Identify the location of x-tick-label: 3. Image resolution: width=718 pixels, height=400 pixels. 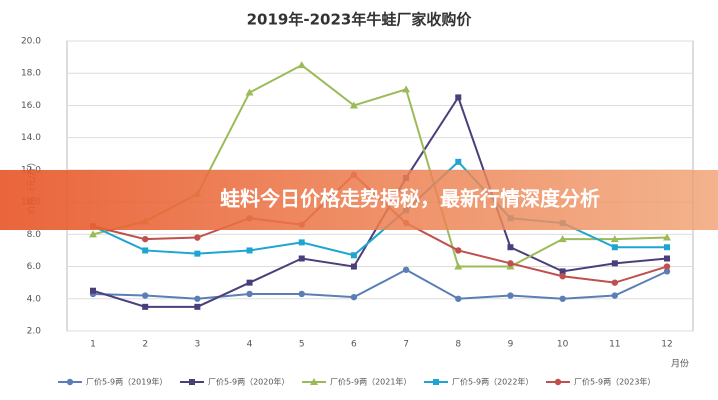
(197, 345).